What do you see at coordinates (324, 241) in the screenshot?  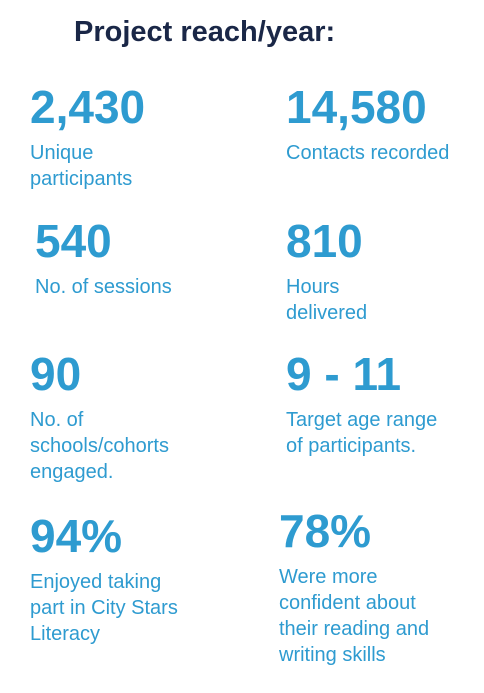 I see `stat-value: 810` at bounding box center [324, 241].